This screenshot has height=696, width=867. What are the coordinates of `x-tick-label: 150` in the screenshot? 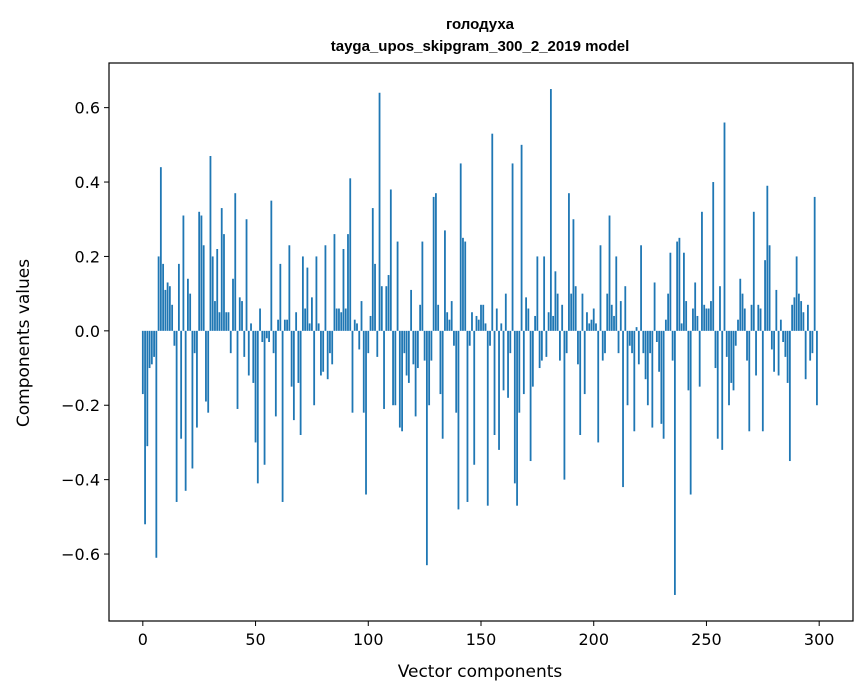 It's located at (481, 639).